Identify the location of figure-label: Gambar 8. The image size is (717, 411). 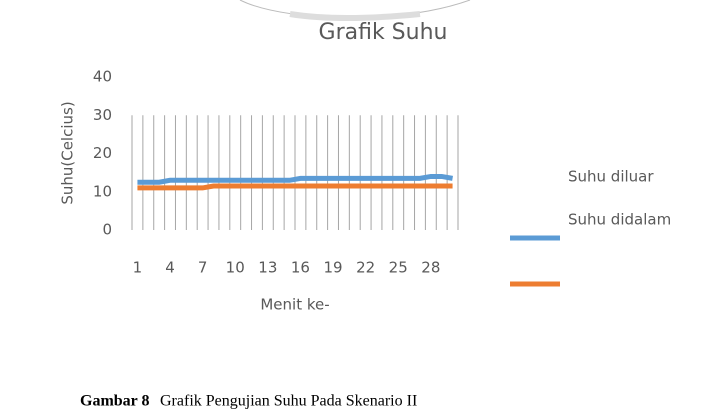
(114, 401).